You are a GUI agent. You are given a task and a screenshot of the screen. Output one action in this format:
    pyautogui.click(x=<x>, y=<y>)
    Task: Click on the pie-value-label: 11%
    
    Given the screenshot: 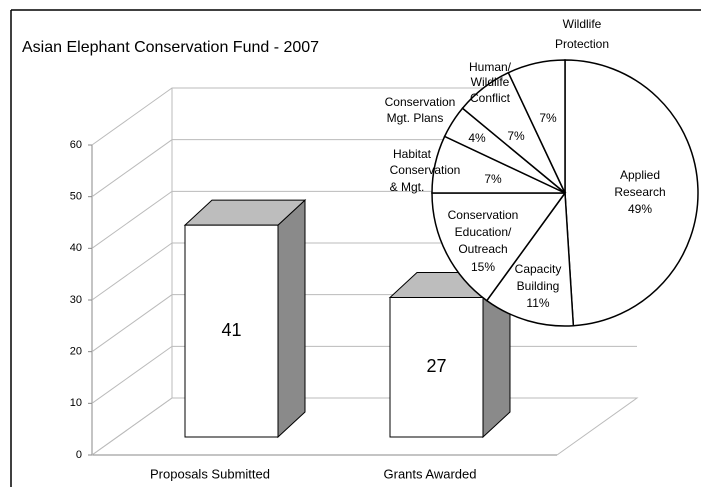 What is the action you would take?
    pyautogui.click(x=537, y=303)
    